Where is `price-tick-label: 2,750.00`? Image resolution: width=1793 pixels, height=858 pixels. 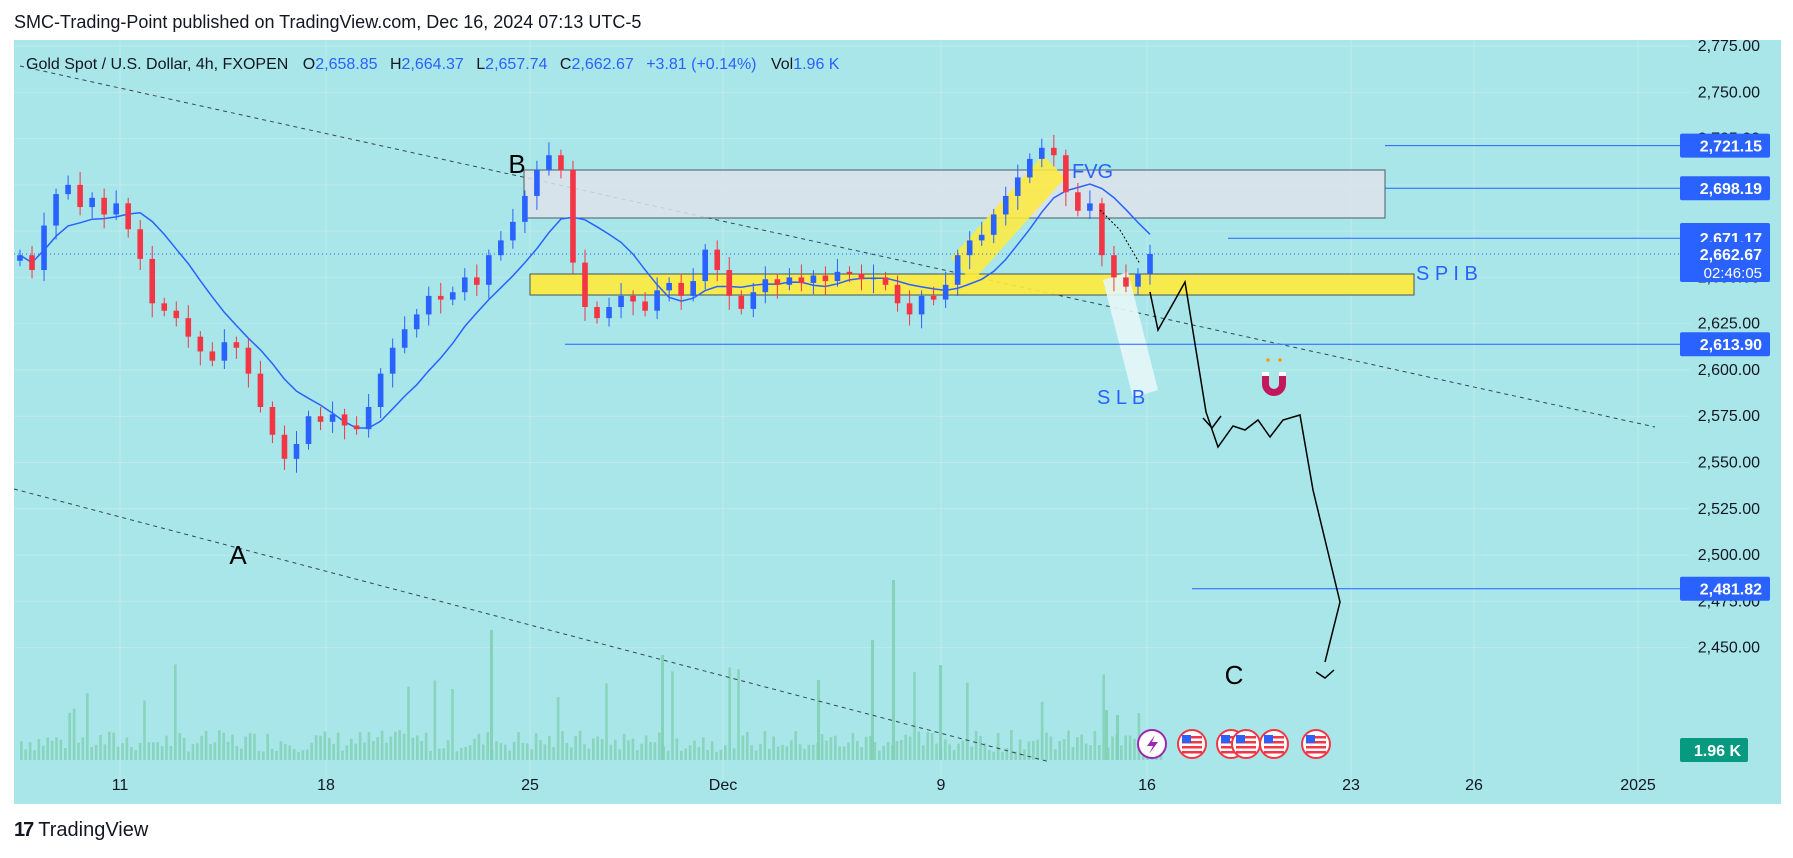 price-tick-label: 2,750.00 is located at coordinates (1729, 92).